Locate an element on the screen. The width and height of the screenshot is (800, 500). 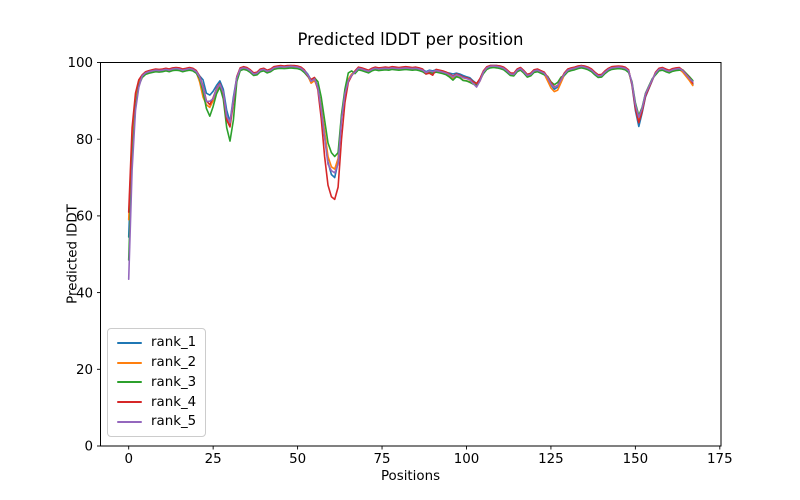
x-tick-label: 175 is located at coordinates (720, 459).